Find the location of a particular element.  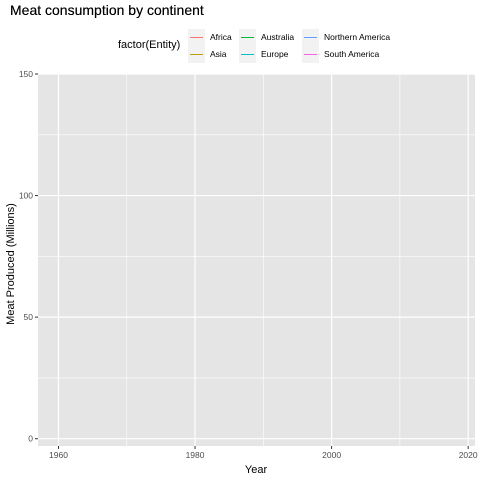

y-tick-label: 50 is located at coordinates (29, 317).